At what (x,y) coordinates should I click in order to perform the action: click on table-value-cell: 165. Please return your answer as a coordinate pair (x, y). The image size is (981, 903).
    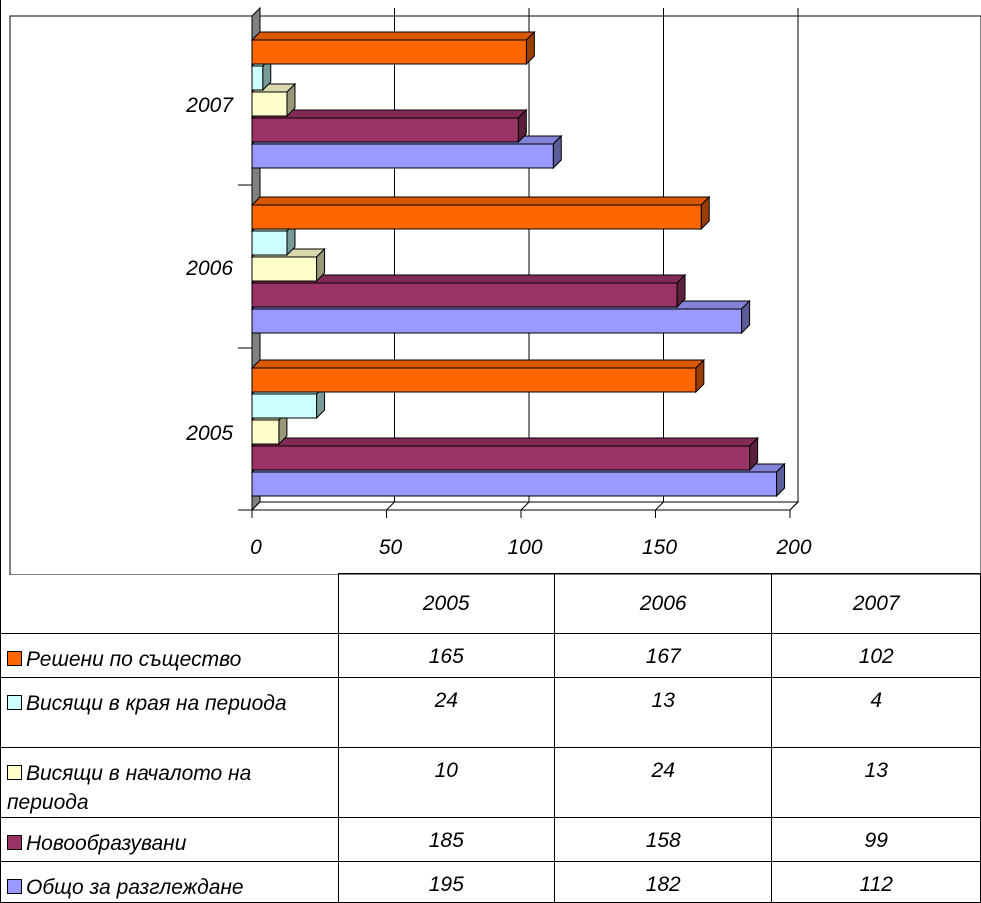
    Looking at the image, I should click on (446, 655).